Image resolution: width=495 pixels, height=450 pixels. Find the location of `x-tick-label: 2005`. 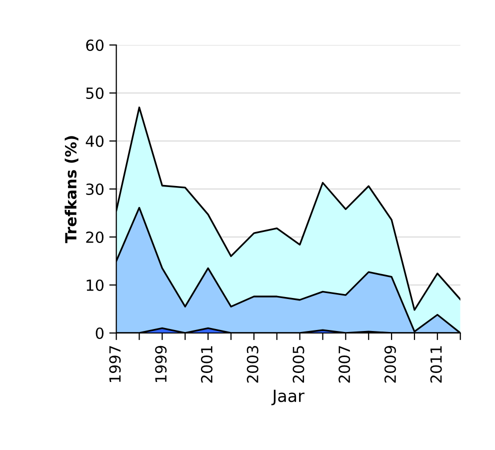

x-tick-label: 2005 is located at coordinates (298, 364).